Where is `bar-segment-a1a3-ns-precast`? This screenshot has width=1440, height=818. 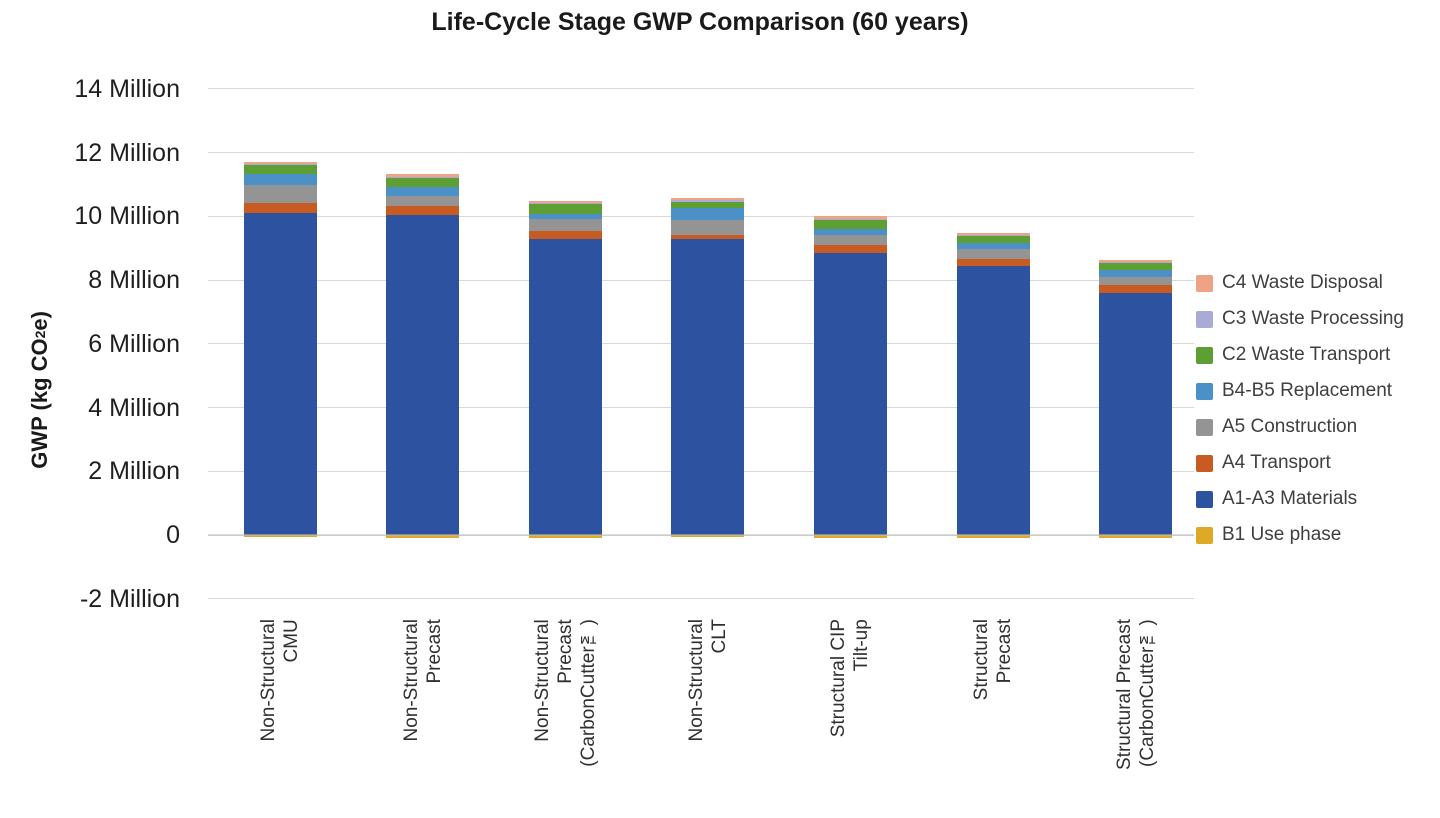 bar-segment-a1a3-ns-precast is located at coordinates (423, 374).